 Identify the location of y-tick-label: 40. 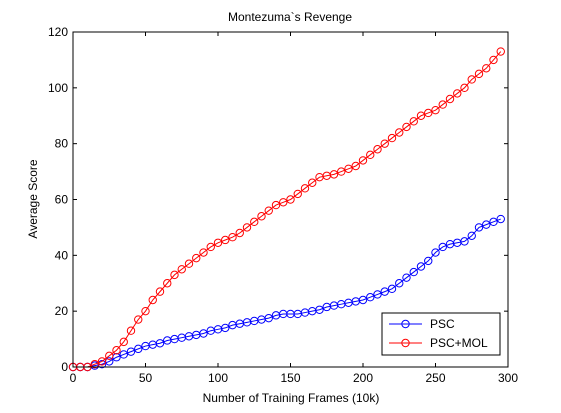
(62, 255).